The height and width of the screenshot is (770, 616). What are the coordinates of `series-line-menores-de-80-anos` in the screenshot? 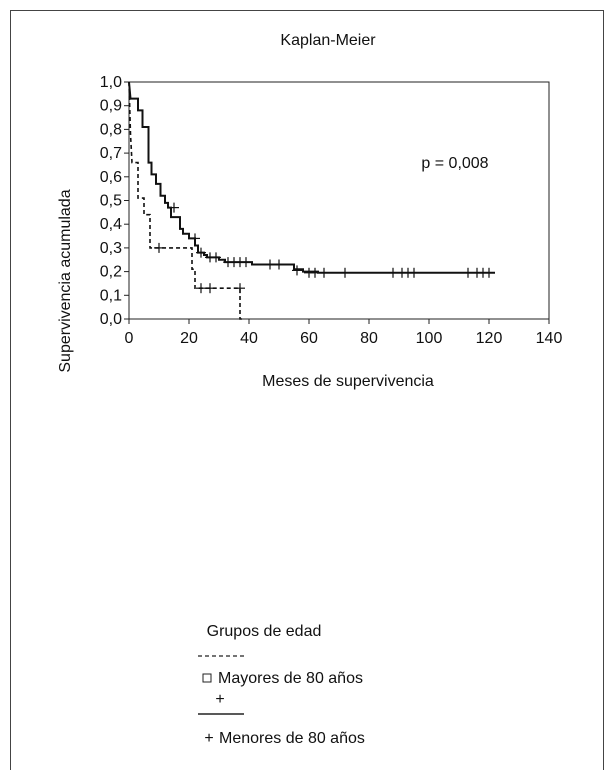 It's located at (311, 177).